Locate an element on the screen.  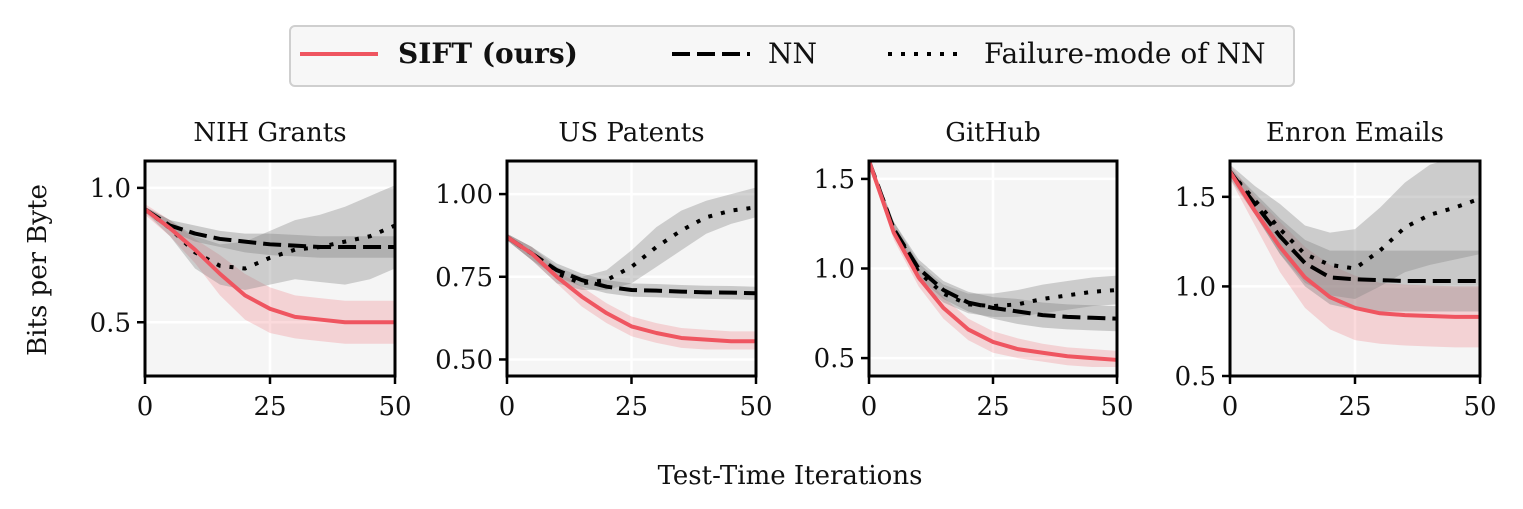
panel-enron-emails: 0 25 50 0.5 1.0 1.5 Enron Emails is located at coordinates (1336, 270).